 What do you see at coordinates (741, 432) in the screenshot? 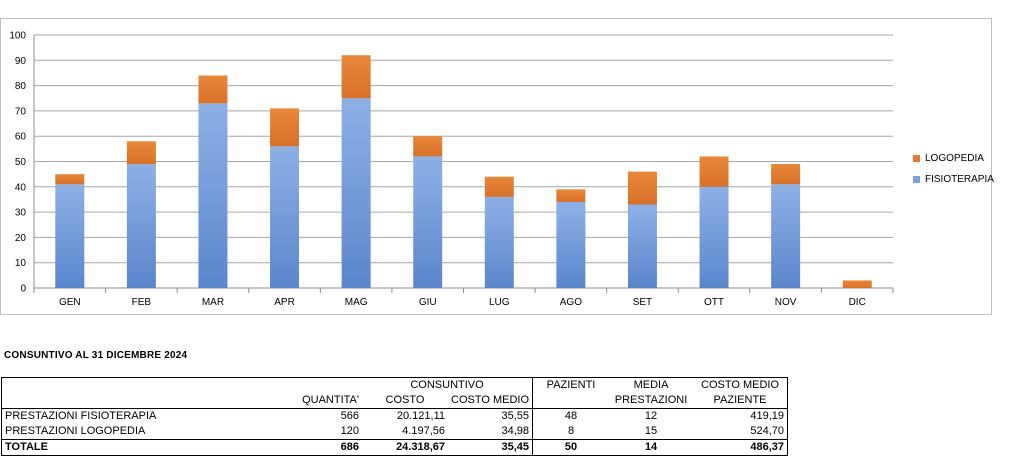
I see `row-costo-paziente: 524,70` at bounding box center [741, 432].